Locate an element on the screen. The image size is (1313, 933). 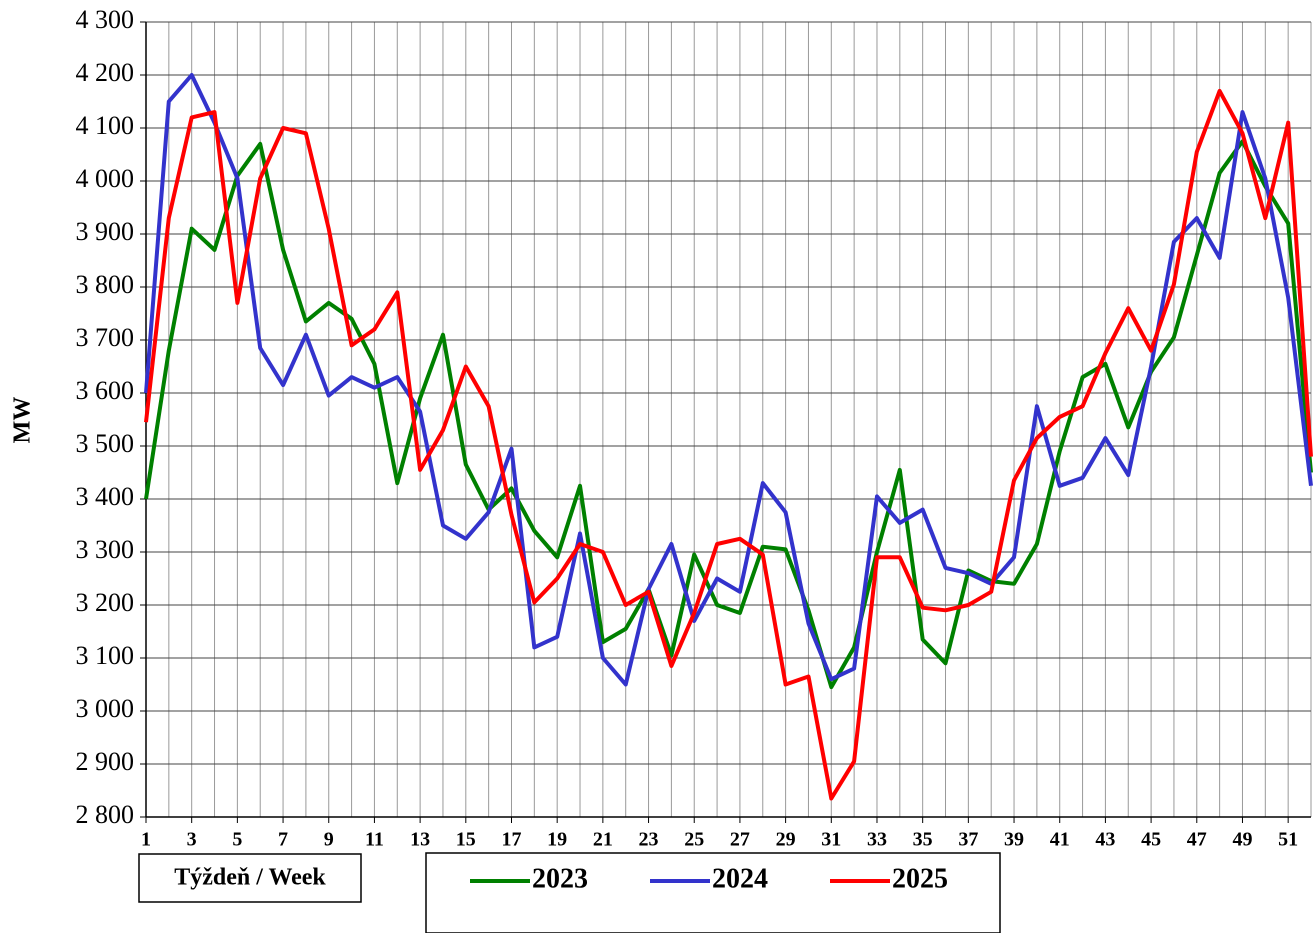
x-tick-label: 37 is located at coordinates (968, 840).